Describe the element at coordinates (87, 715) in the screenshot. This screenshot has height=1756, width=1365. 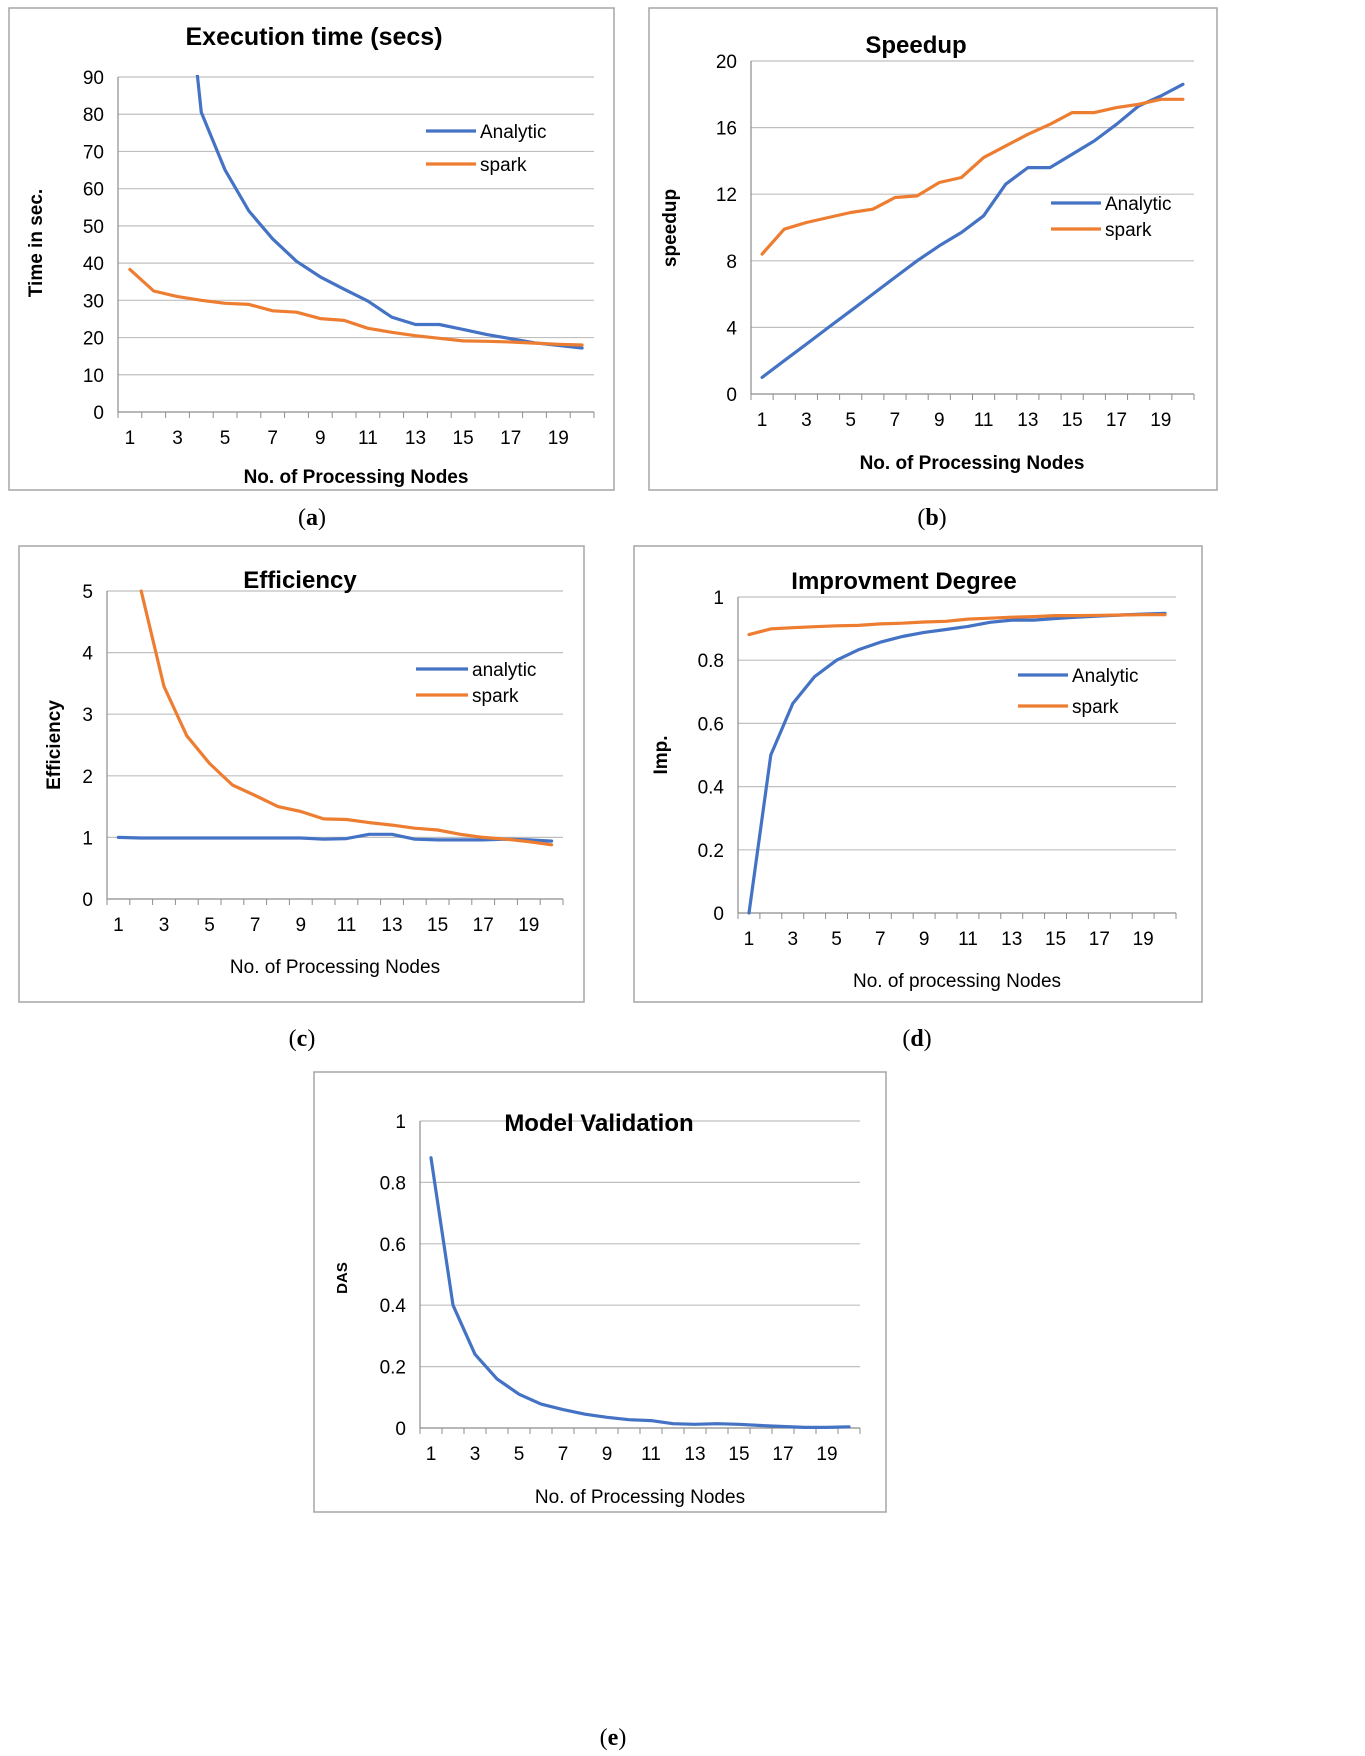
I see `y-tick-label: 3` at that location.